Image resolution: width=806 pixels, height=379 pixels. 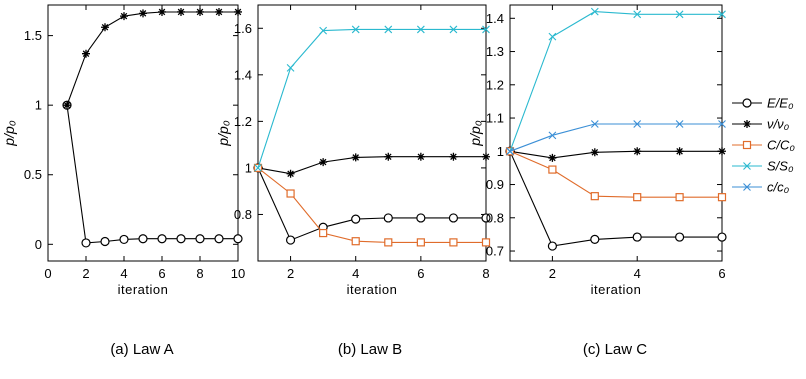 I want to click on y-tick-label: 1.5, so click(x=33, y=35).